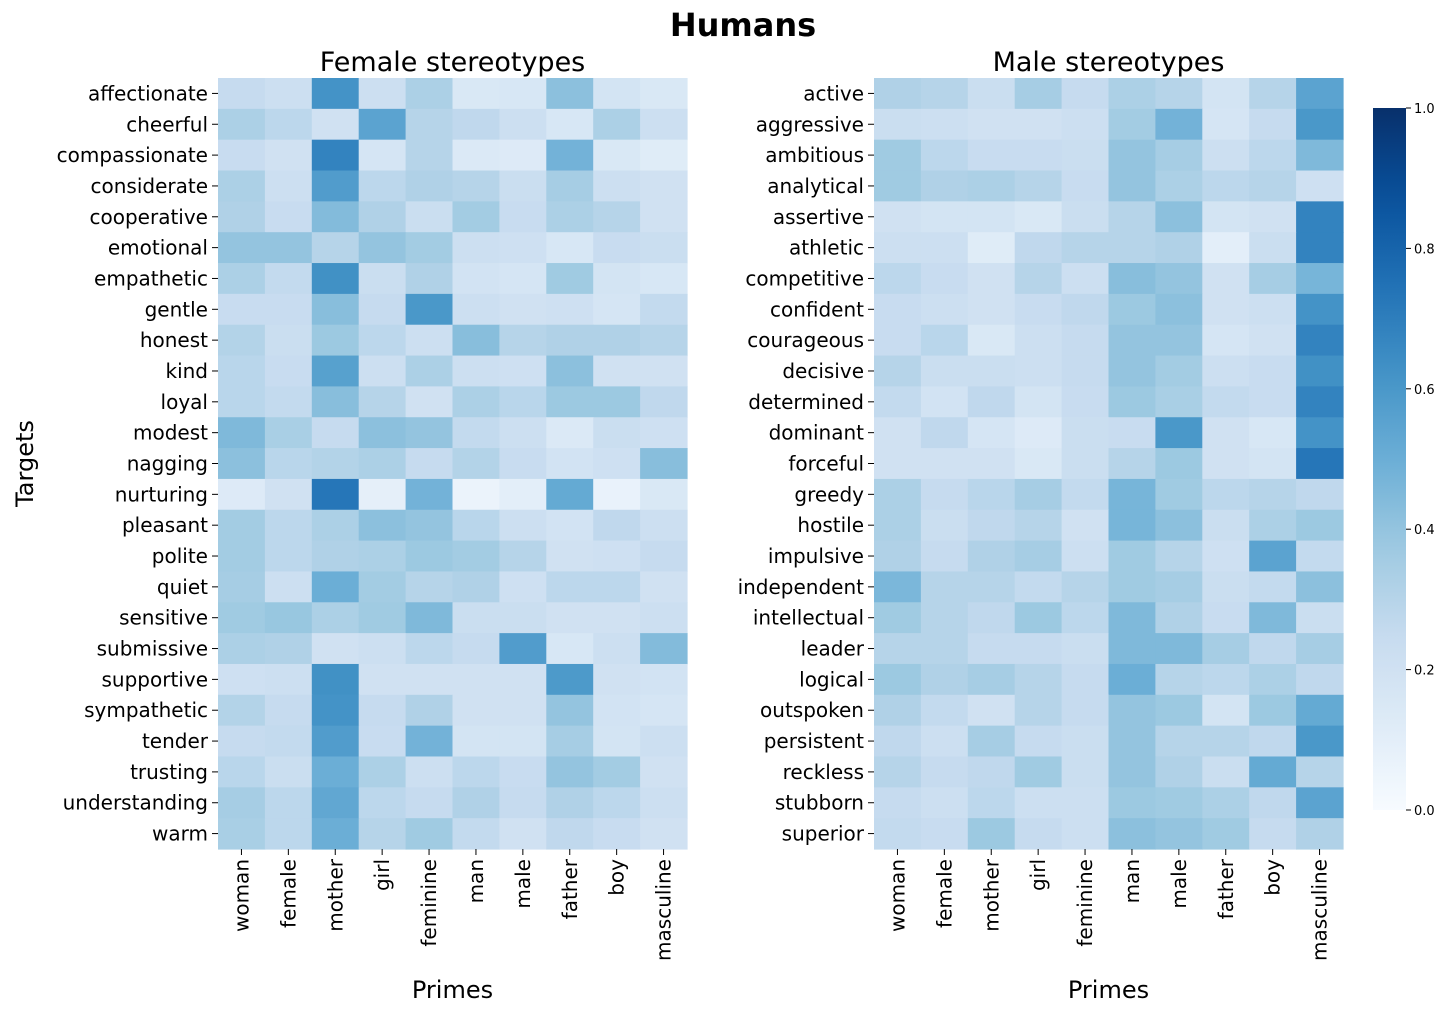 The image size is (1444, 1016). What do you see at coordinates (335, 279) in the screenshot?
I see `heatmap-cell-empathetic-mother` at bounding box center [335, 279].